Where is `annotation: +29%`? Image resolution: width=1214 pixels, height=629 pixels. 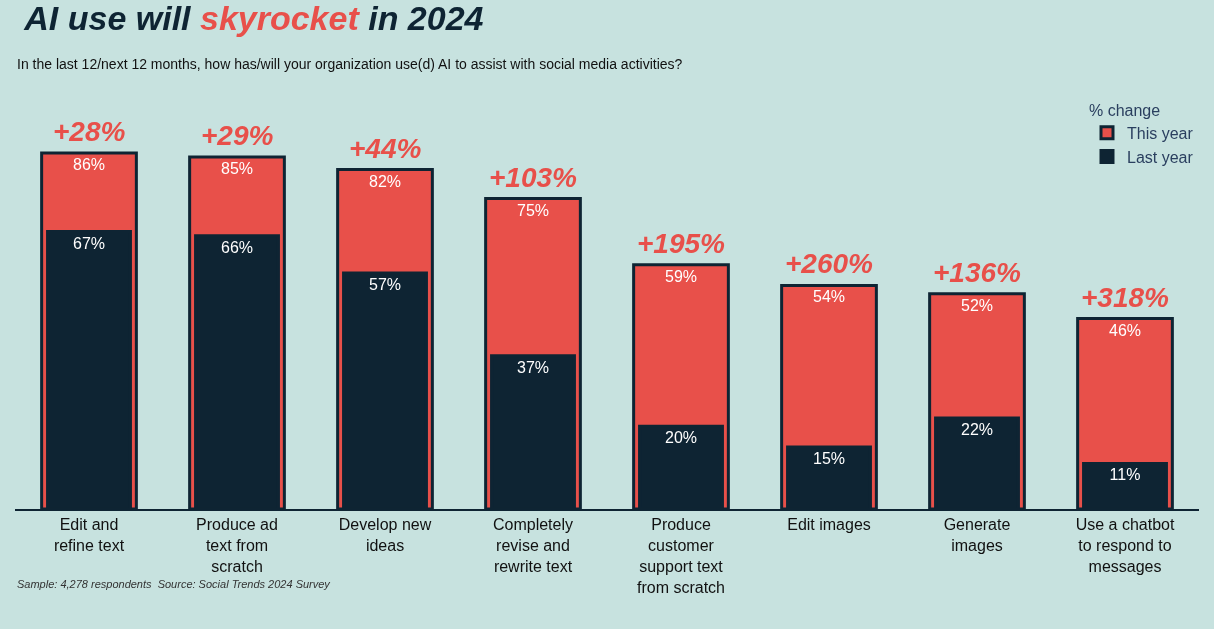
annotation: +29% is located at coordinates (237, 135).